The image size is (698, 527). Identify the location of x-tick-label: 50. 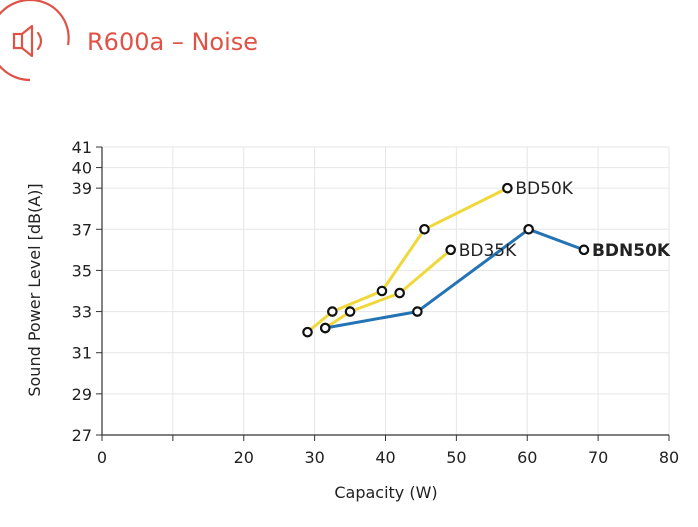
(456, 457).